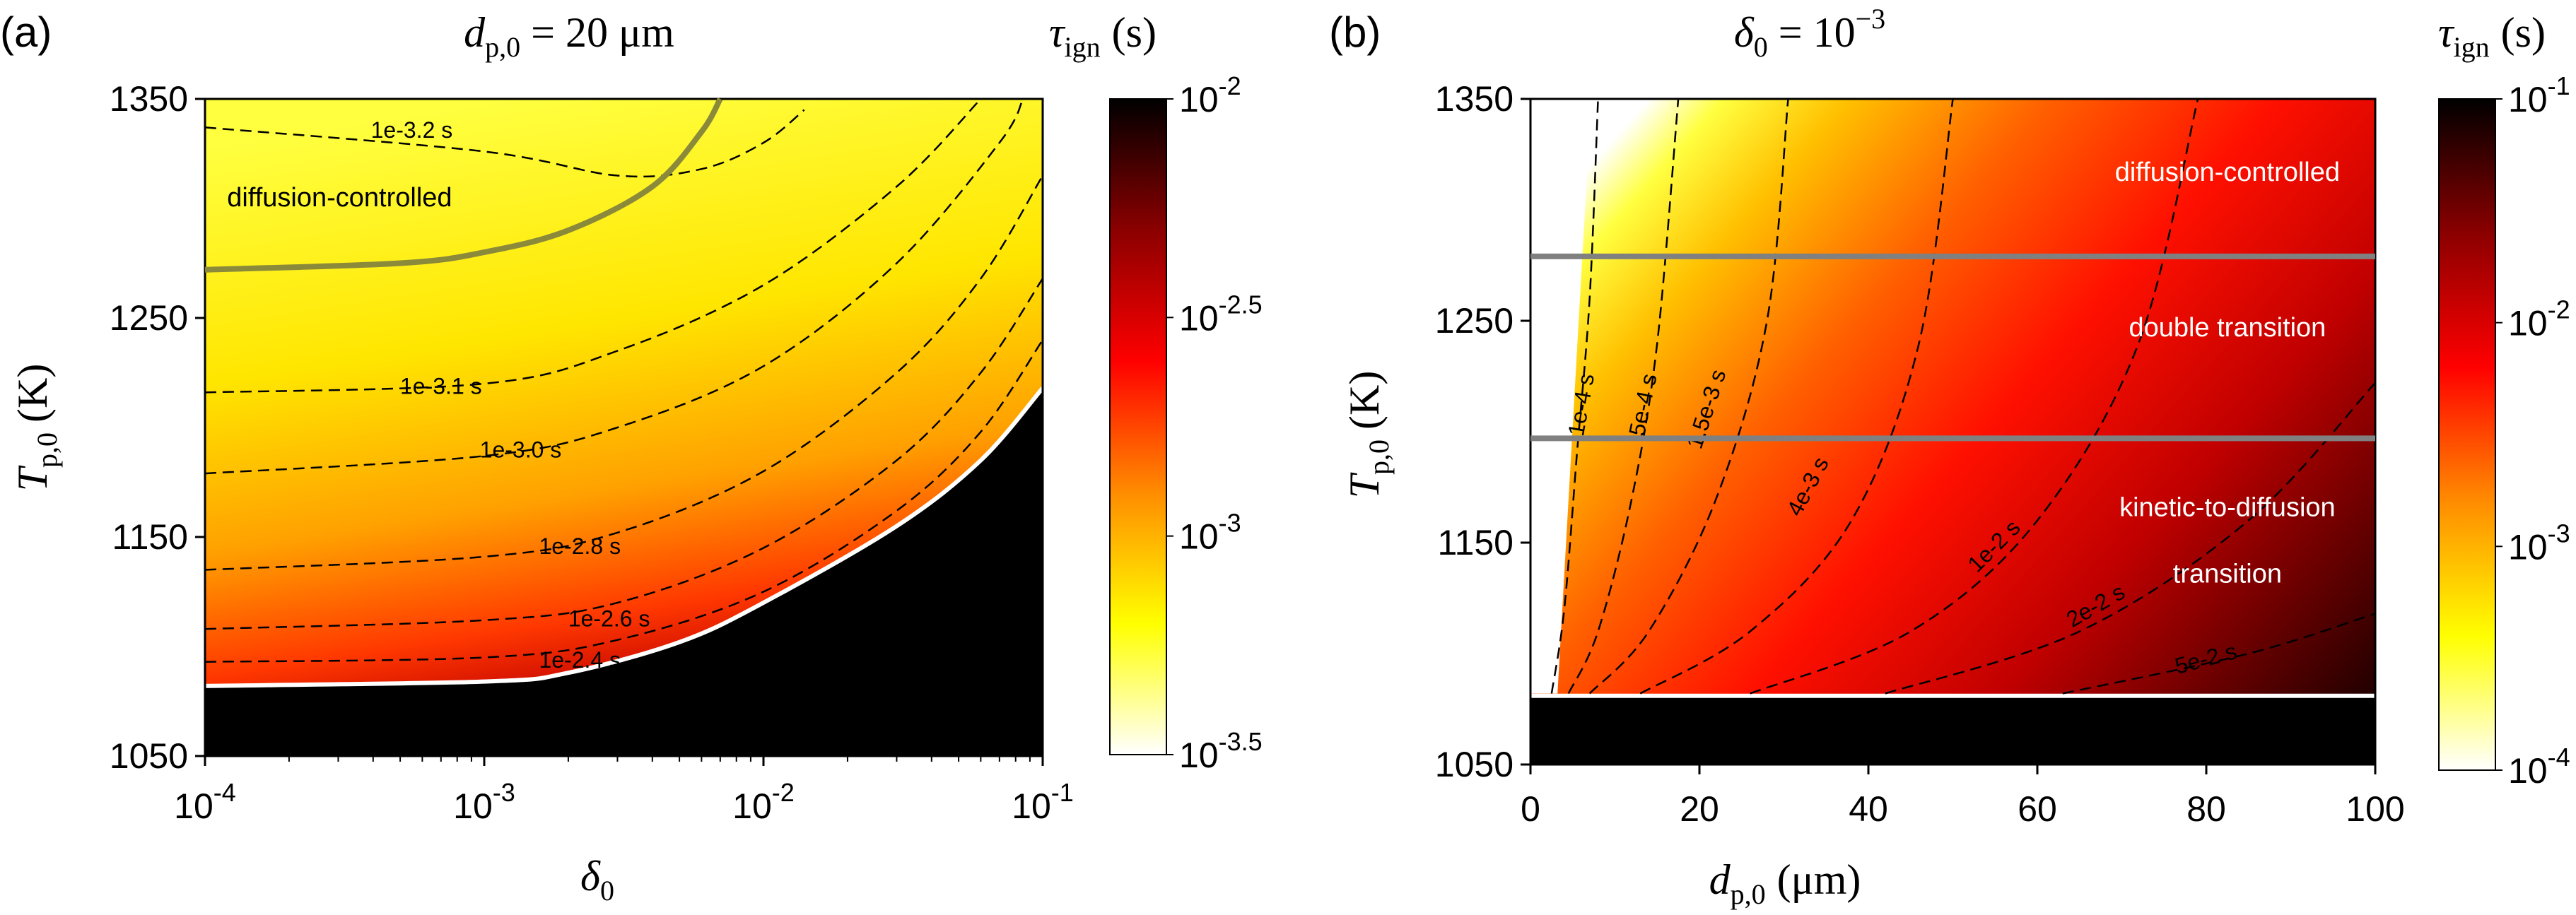  Describe the element at coordinates (1355, 32) in the screenshot. I see `panel-b-label: (b)` at that location.